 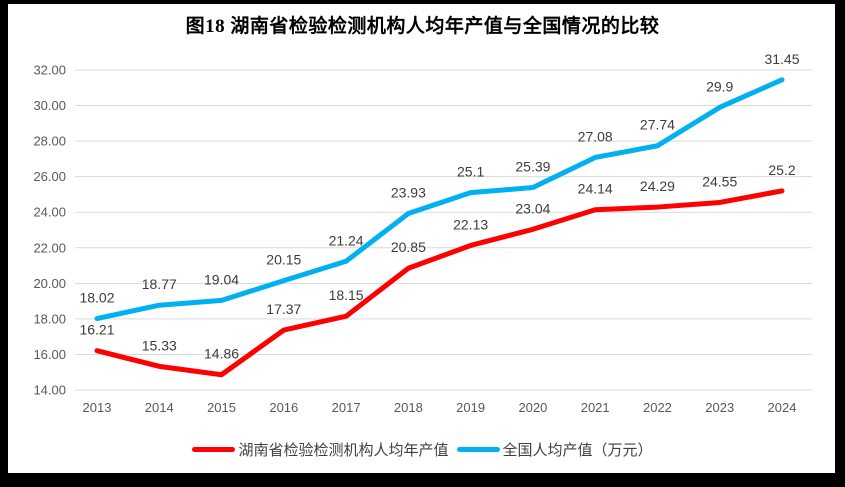 What do you see at coordinates (49, 247) in the screenshot?
I see `y-axis-tick-label: 22.00` at bounding box center [49, 247].